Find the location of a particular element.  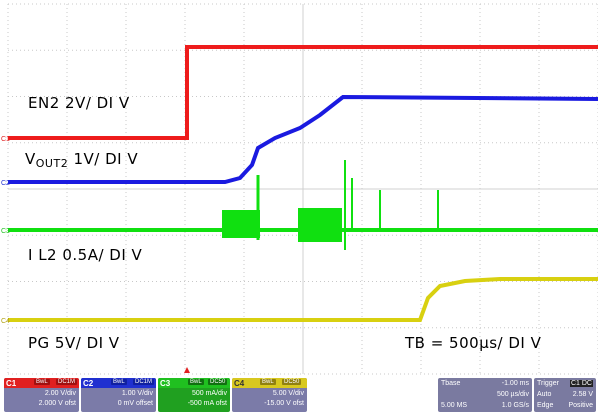

ch4-trace is located at coordinates (303, 299).